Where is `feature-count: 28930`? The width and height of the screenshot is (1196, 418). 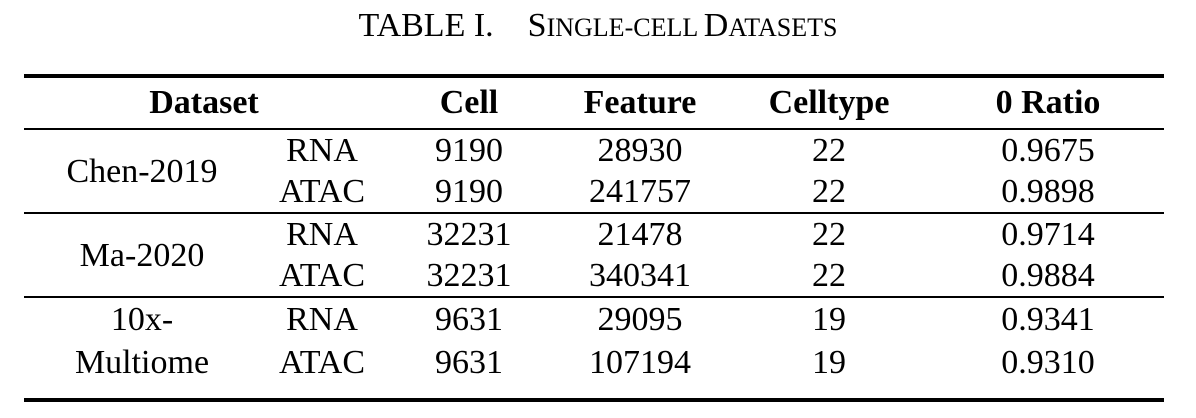 feature-count: 28930 is located at coordinates (640, 150).